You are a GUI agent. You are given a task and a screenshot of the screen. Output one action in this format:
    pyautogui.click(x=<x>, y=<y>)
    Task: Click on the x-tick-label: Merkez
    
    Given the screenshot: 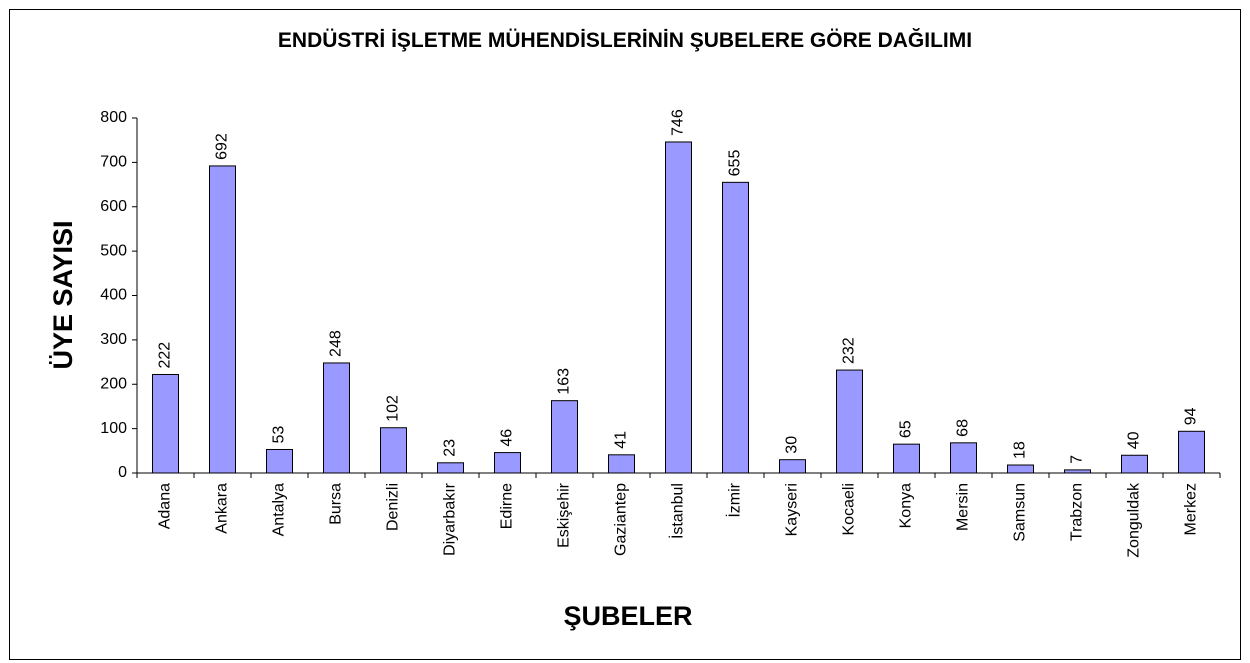 What is the action you would take?
    pyautogui.click(x=1191, y=509)
    